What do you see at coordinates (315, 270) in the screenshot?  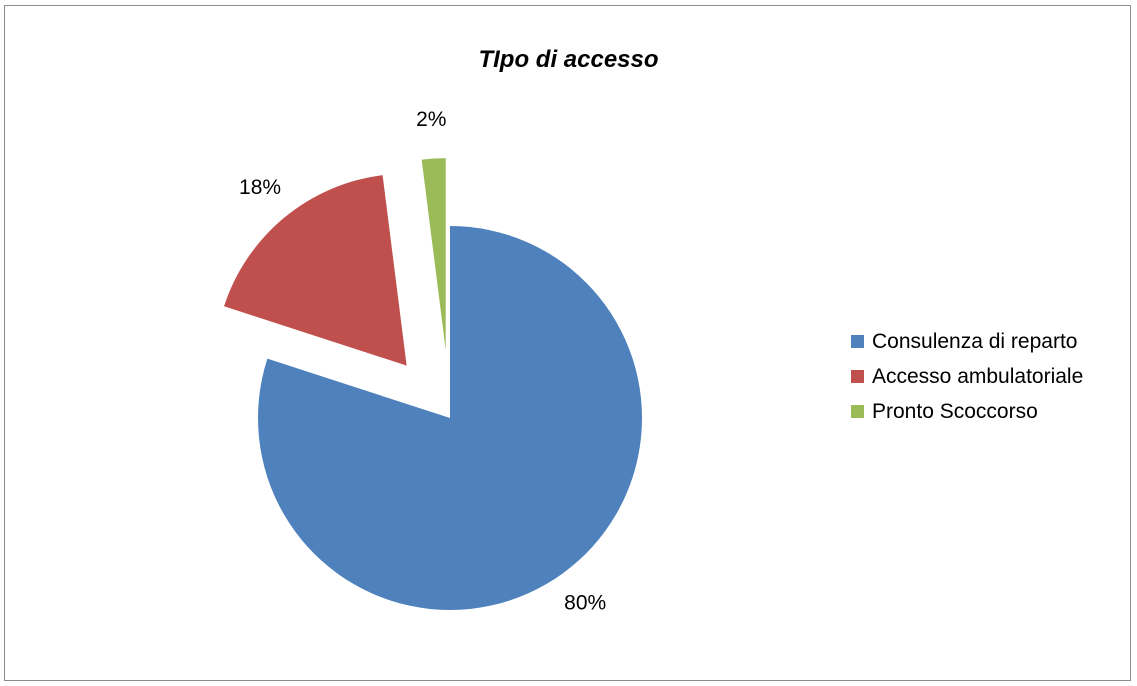 I see `pie-slice-accesso-ambulatoriale` at bounding box center [315, 270].